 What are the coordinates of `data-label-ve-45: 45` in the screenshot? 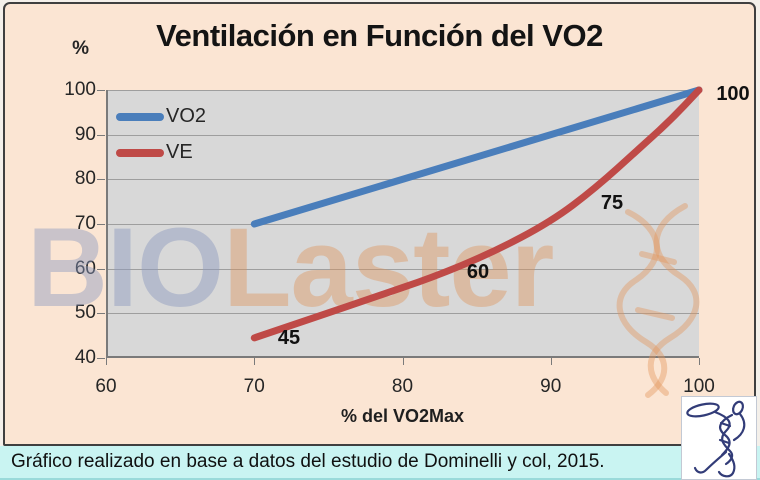 It's located at (289, 338).